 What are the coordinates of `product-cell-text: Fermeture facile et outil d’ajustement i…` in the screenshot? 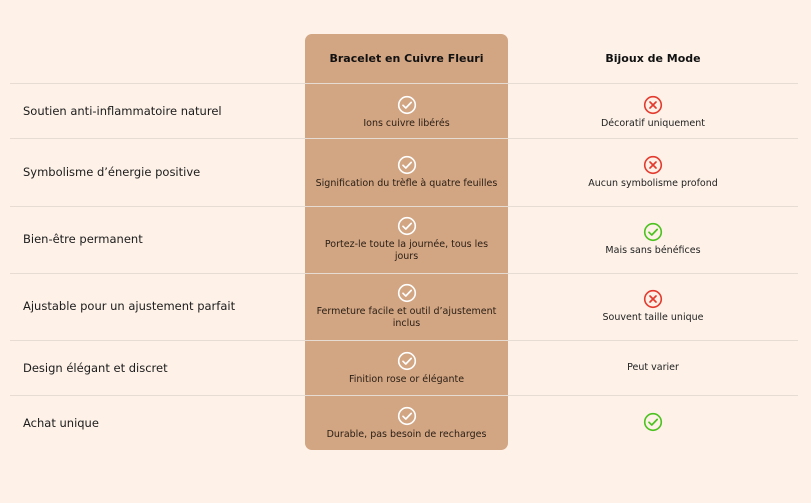 It's located at (406, 317).